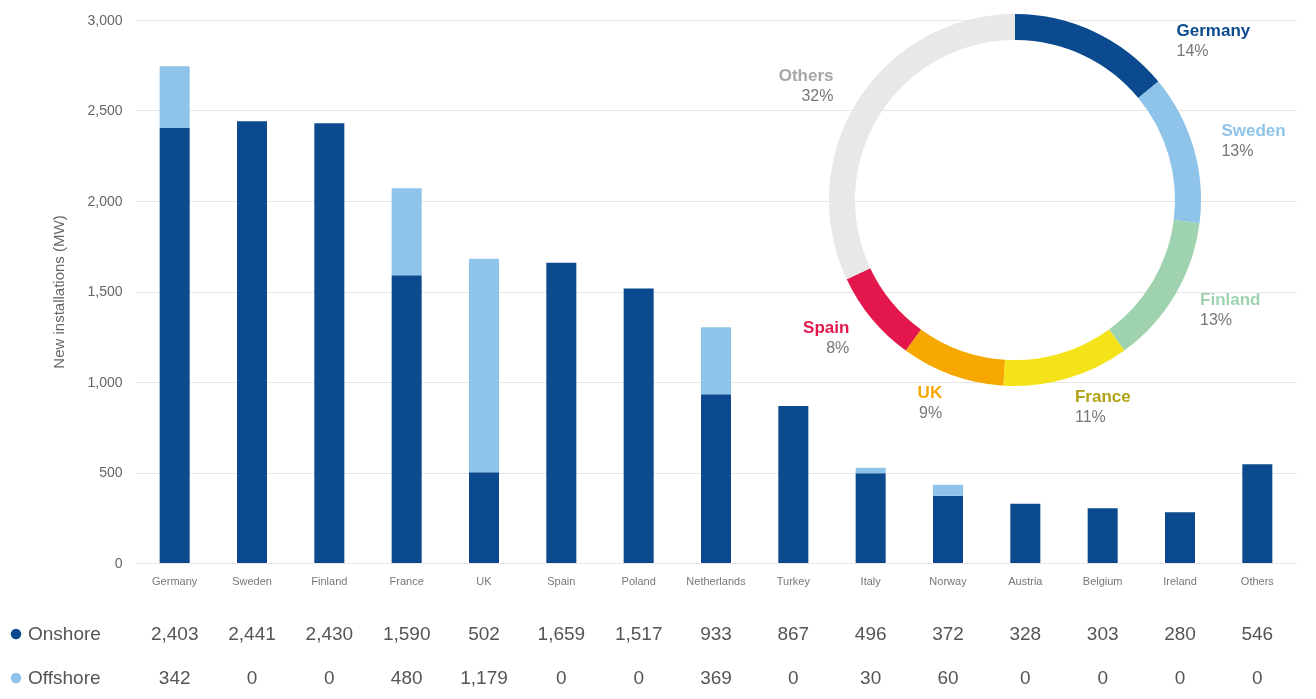  I want to click on y-tick-label: 1,000, so click(105, 381).